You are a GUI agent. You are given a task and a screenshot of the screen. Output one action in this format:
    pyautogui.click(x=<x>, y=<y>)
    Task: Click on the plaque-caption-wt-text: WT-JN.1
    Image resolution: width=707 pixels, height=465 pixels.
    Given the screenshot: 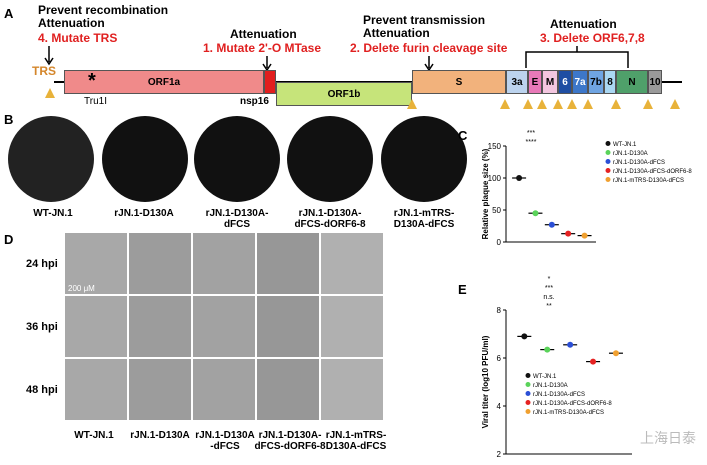 What is the action you would take?
    pyautogui.click(x=53, y=213)
    